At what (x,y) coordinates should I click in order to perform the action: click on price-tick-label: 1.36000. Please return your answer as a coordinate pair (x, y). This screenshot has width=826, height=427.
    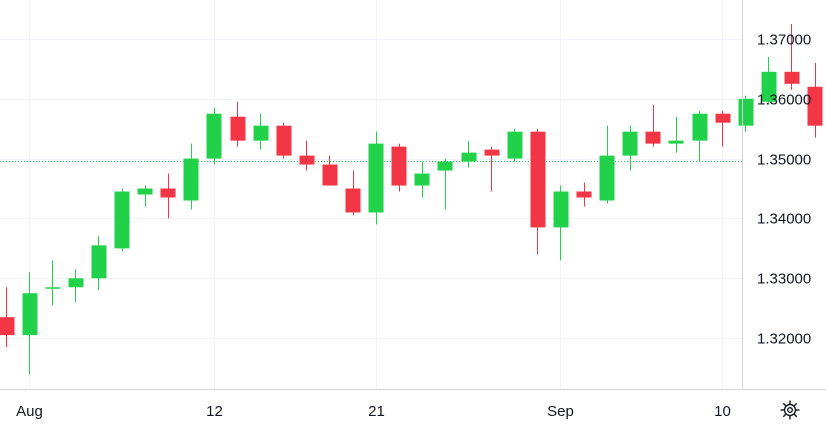
    Looking at the image, I should click on (784, 100).